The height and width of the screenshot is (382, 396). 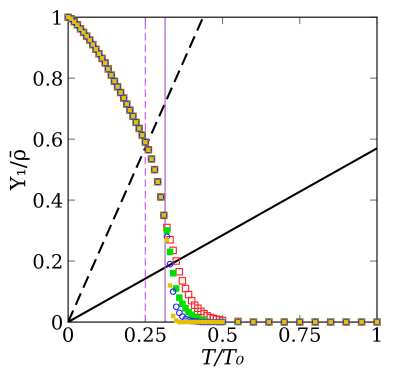 What do you see at coordinates (68, 334) in the screenshot?
I see `x-tick-label: 0` at bounding box center [68, 334].